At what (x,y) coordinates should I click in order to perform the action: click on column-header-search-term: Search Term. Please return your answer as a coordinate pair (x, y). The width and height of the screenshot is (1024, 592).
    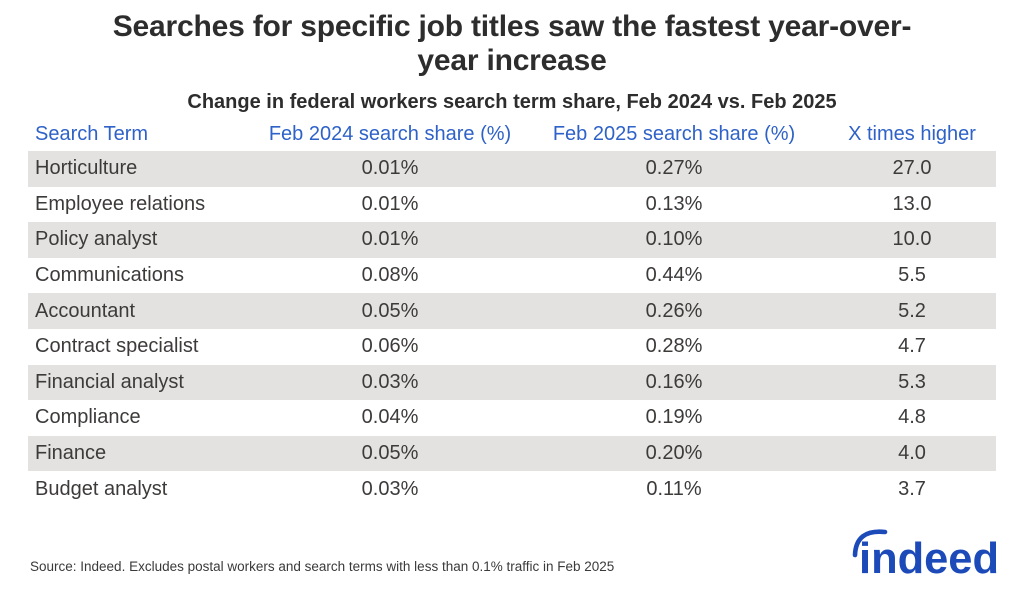
    Looking at the image, I should click on (92, 134).